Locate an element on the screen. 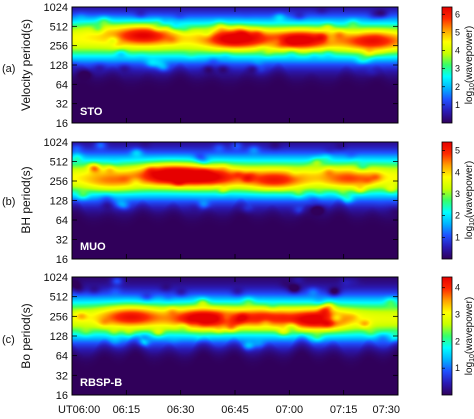  x-tick-label: 06:15 is located at coordinates (127, 410).